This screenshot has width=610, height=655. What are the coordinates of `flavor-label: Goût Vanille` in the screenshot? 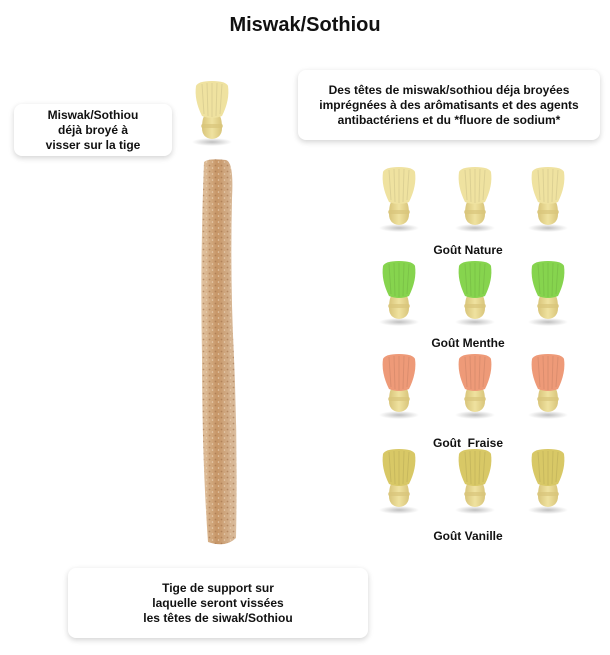 It's located at (468, 536).